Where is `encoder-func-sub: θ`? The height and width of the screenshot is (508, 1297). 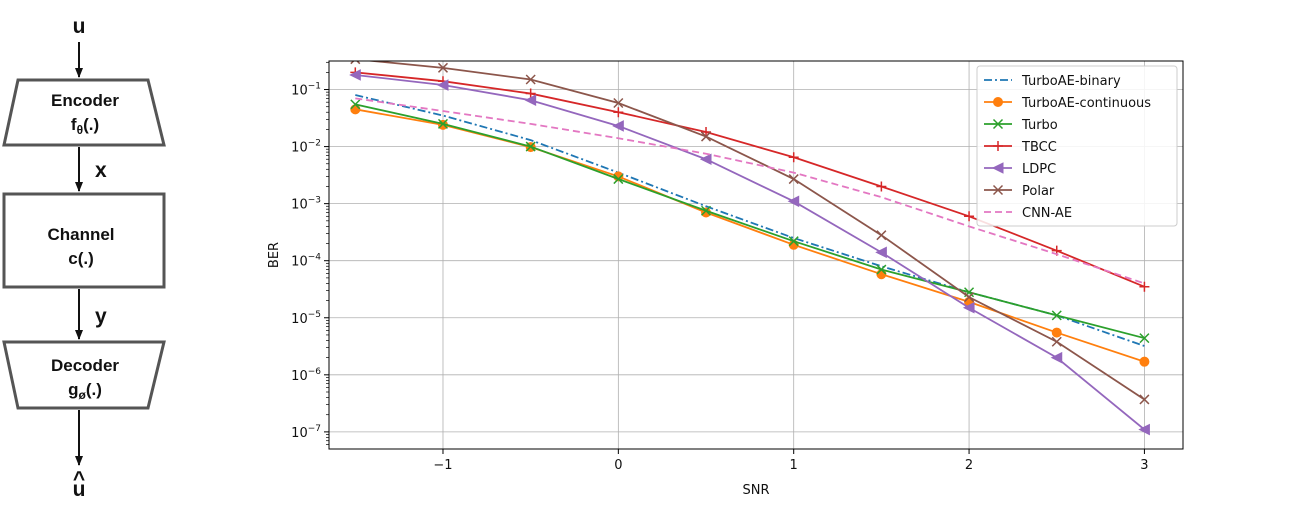 encoder-func-sub: θ is located at coordinates (80, 130).